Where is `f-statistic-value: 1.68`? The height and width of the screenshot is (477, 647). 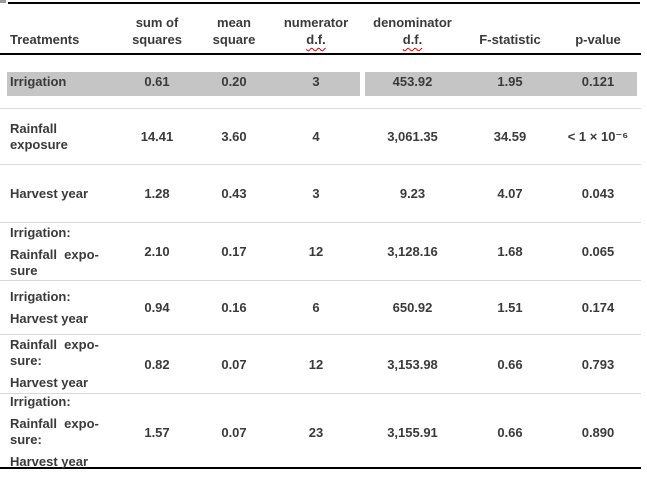
f-statistic-value: 1.68 is located at coordinates (510, 251).